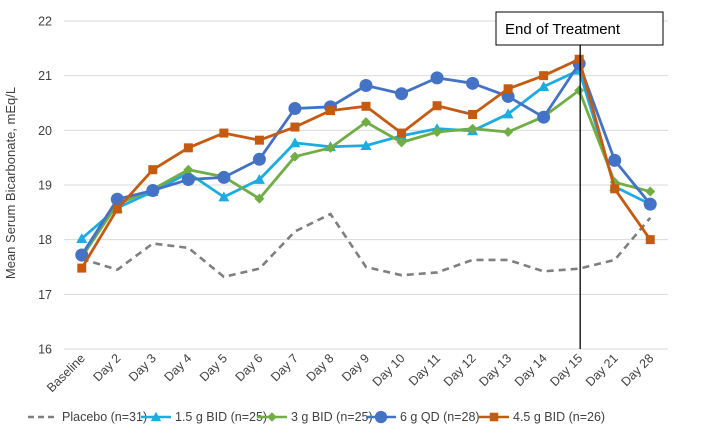  Describe the element at coordinates (424, 369) in the screenshot. I see `x-tick-label: Day 11` at that location.